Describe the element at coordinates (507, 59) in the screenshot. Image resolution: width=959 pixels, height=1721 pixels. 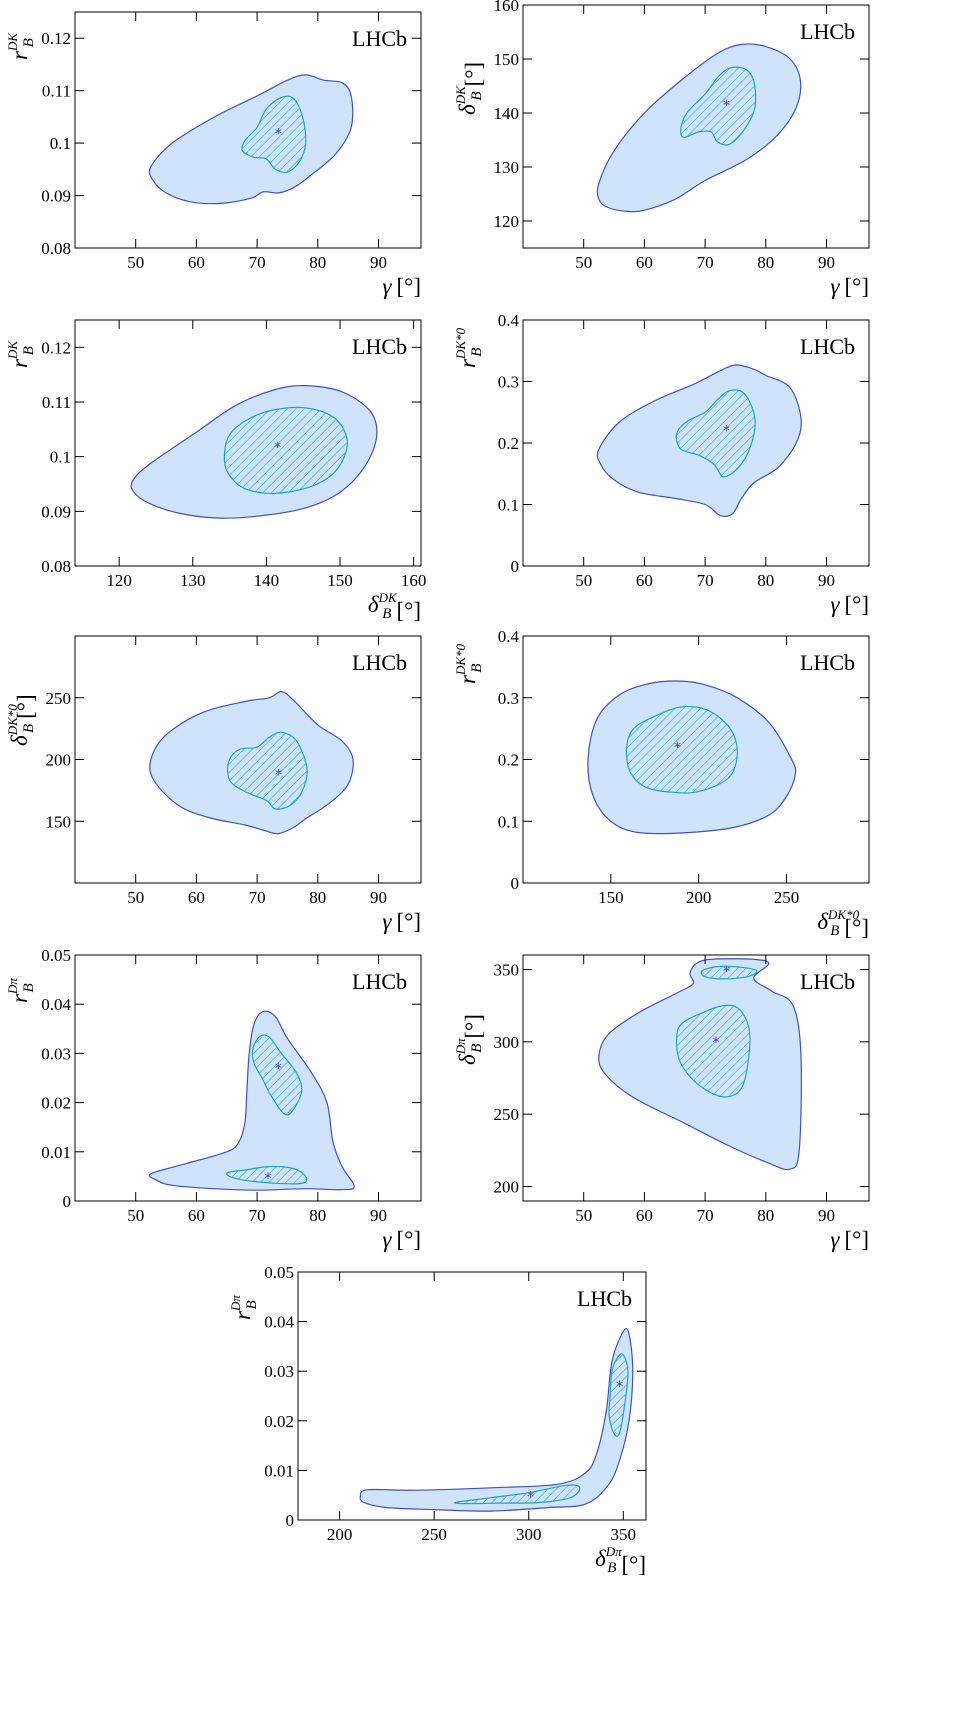
I see `y-tick-label: 150` at that location.